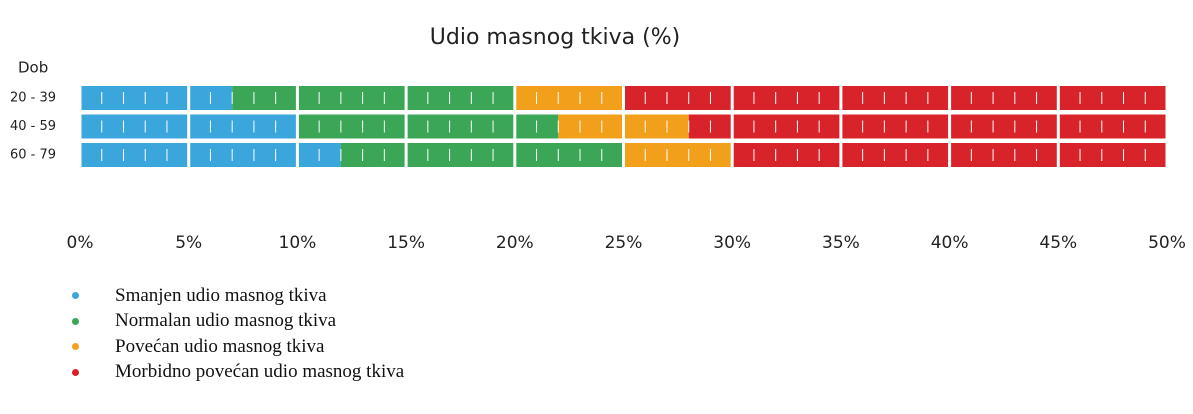 This screenshot has width=1193, height=414. Describe the element at coordinates (260, 372) in the screenshot. I see `legend-label: Morbidno povećan udio masnog tkiva` at that location.